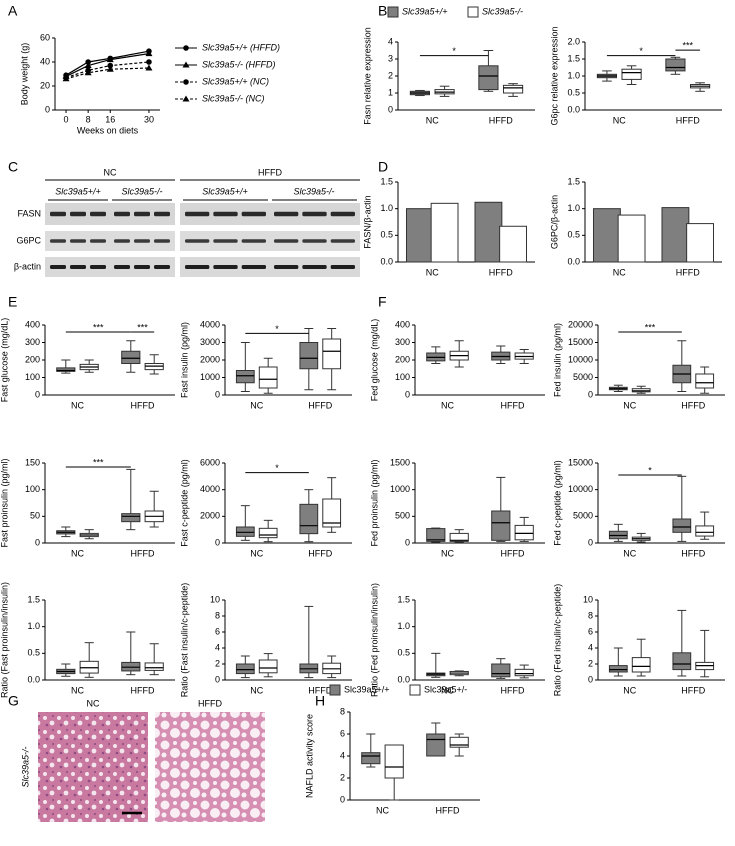 The image size is (735, 846). I want to click on y-axis-label: G6pc relative expression, so click(554, 75).